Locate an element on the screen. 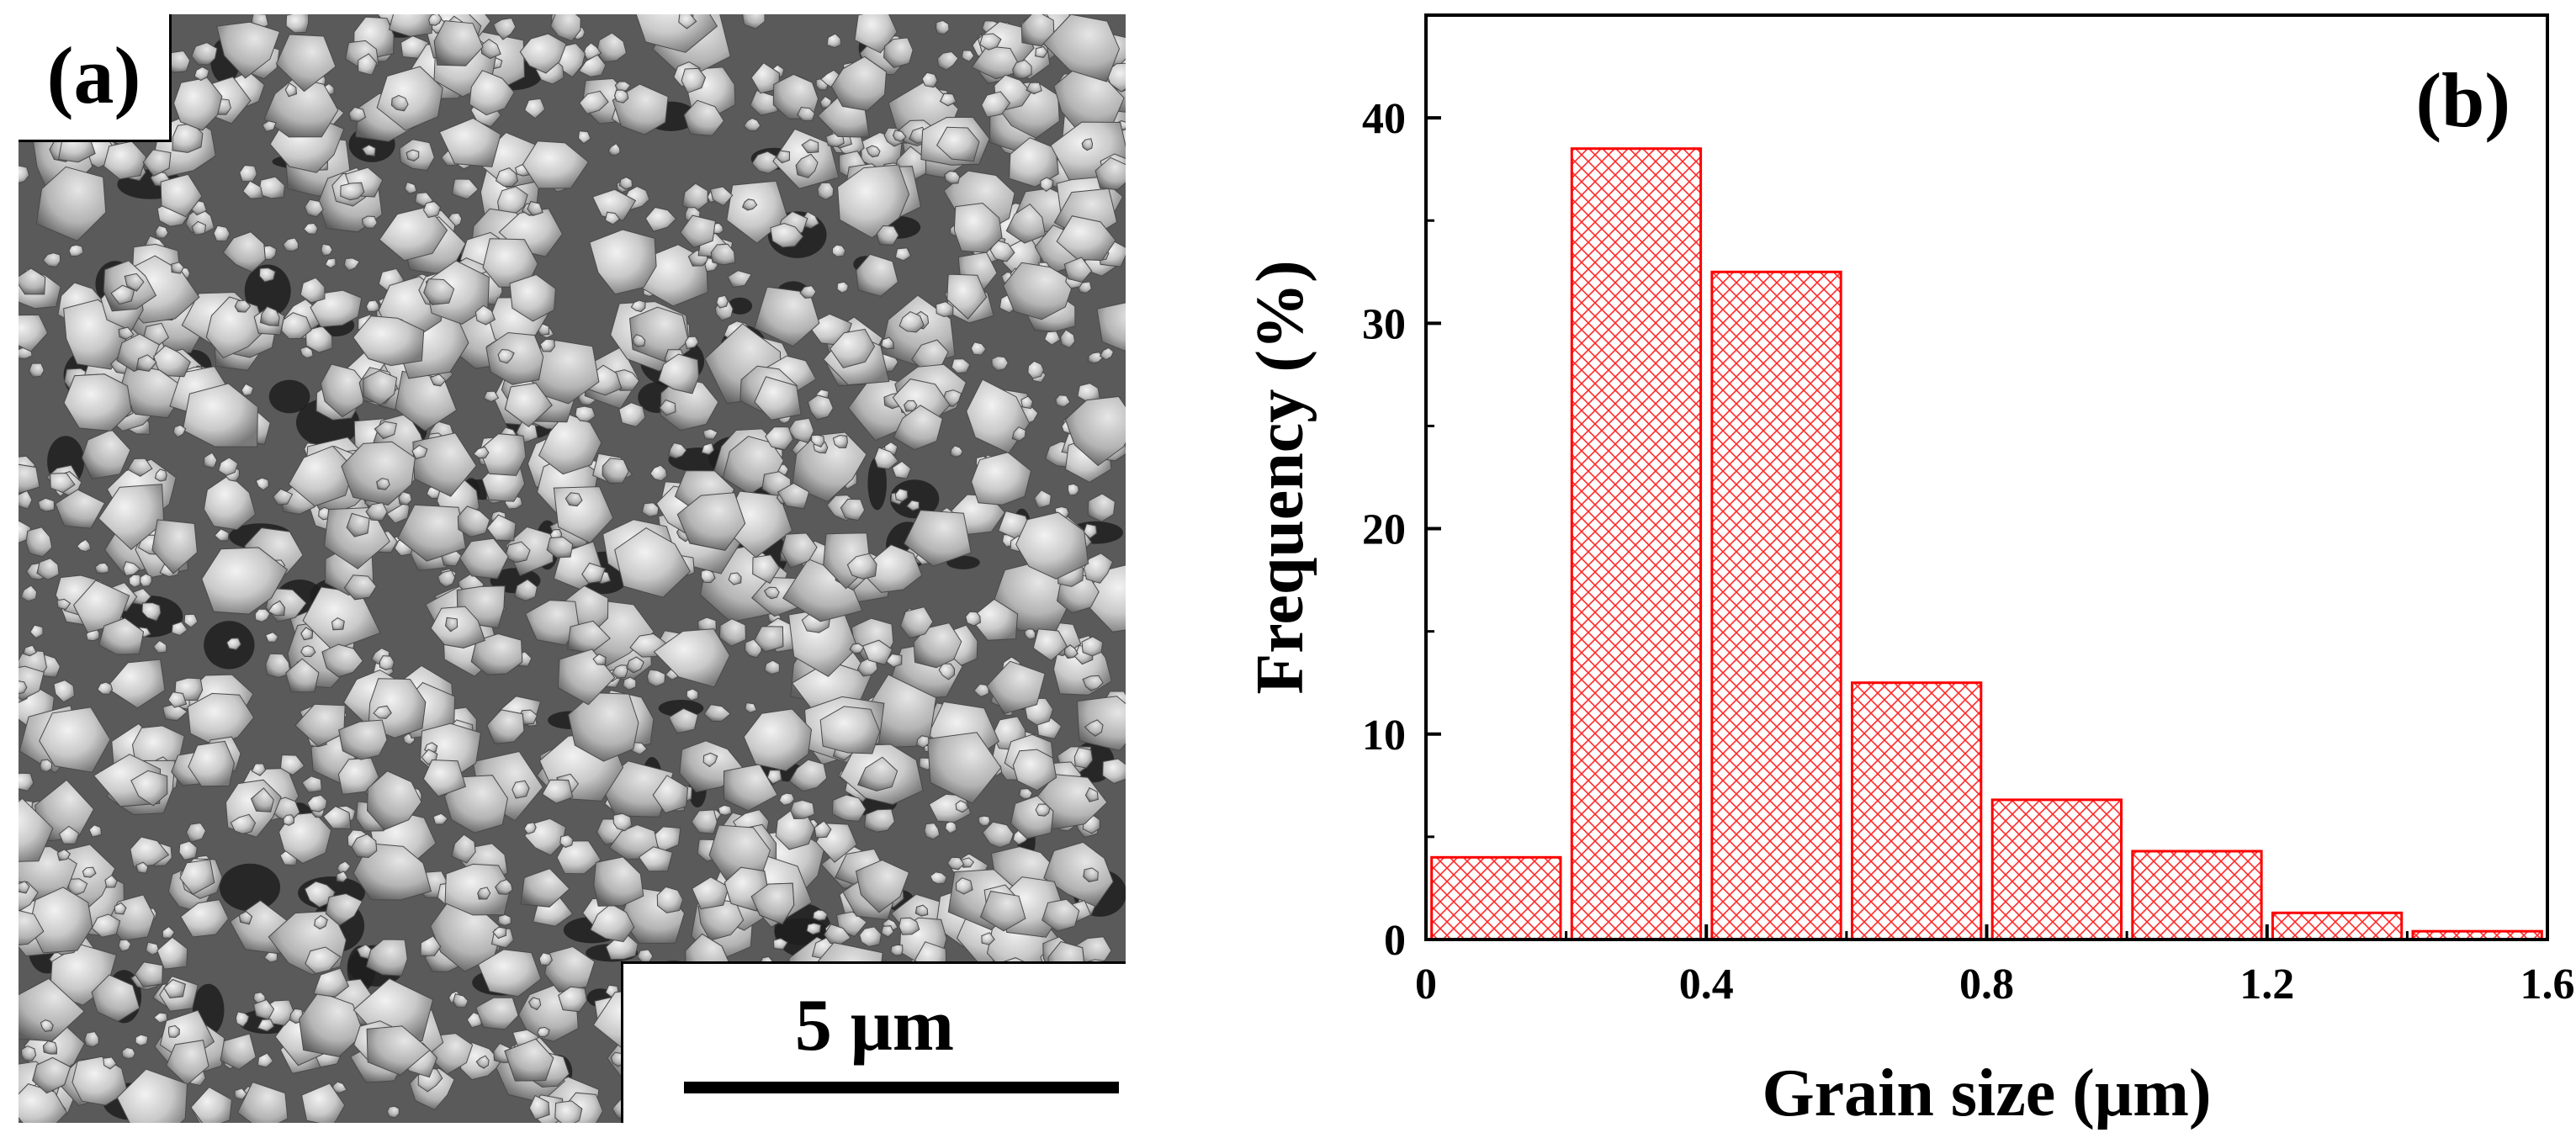 The width and height of the screenshot is (2576, 1138). scale-bar-line is located at coordinates (901, 1087).